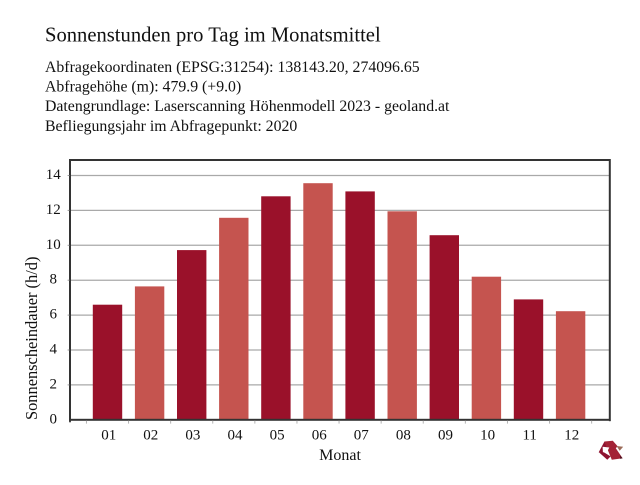  What do you see at coordinates (403, 436) in the screenshot?
I see `svg-text: 08` at bounding box center [403, 436].